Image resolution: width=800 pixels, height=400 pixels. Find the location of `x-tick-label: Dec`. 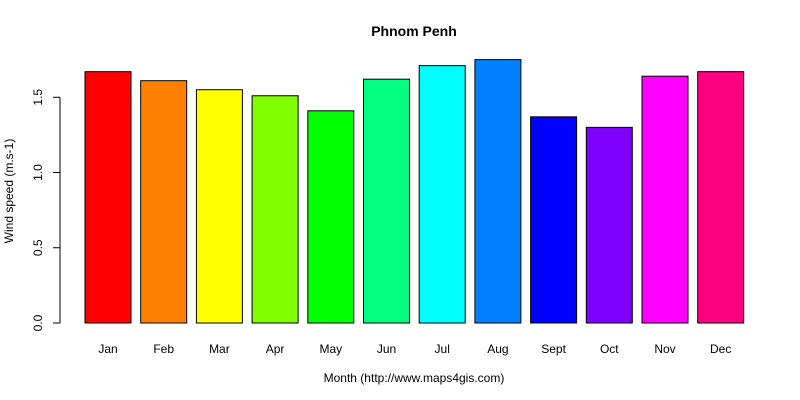

x-tick-label: Dec is located at coordinates (720, 349).